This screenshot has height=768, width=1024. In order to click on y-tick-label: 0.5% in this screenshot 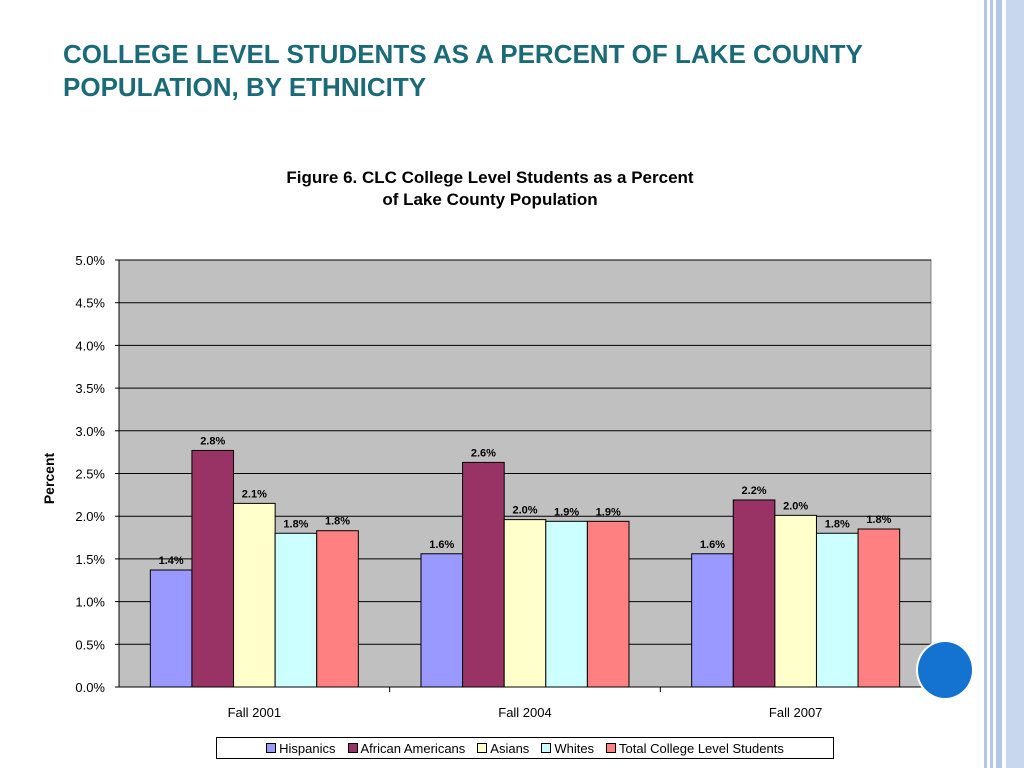, I will do `click(90, 644)`.